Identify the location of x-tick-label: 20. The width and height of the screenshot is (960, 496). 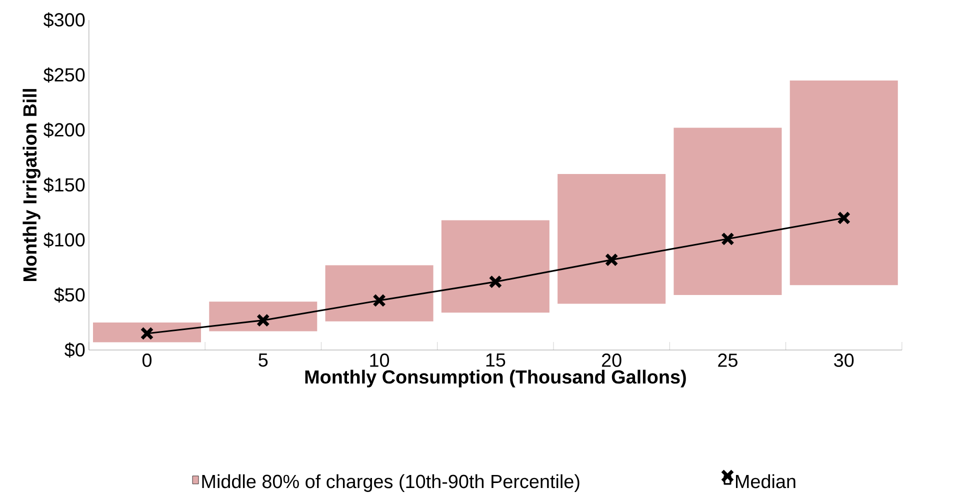
(612, 360).